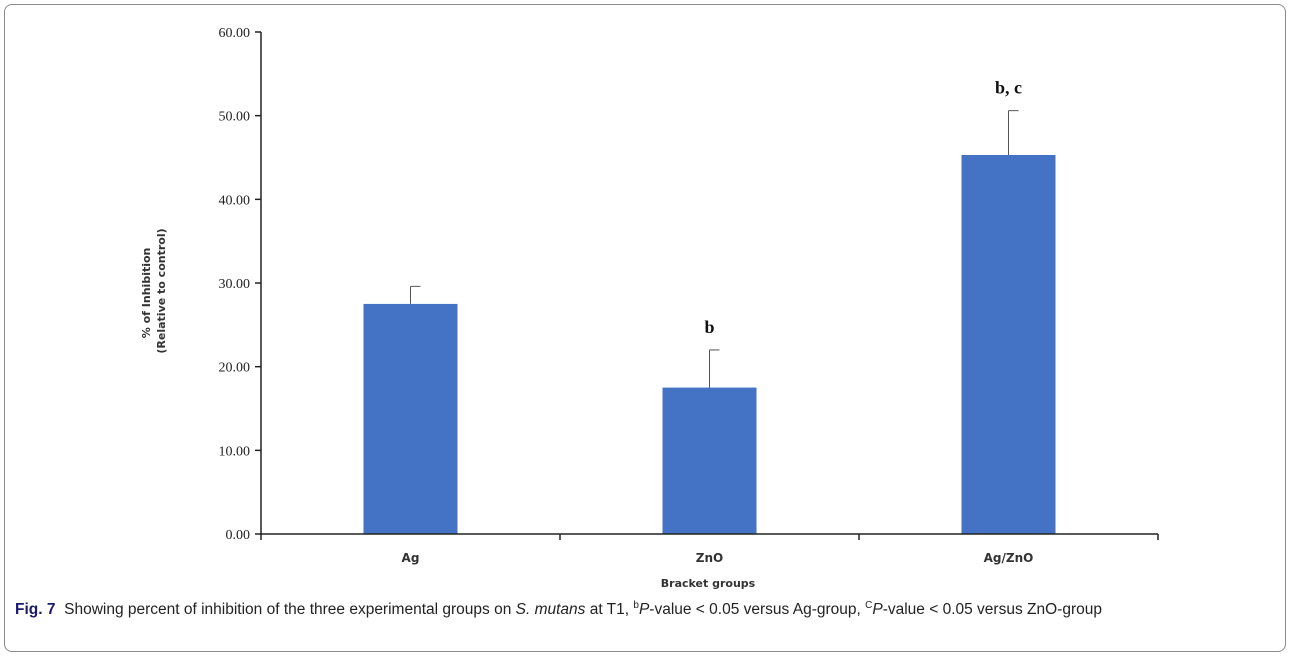  Describe the element at coordinates (1009, 558) in the screenshot. I see `x-category-label: Ag/ZnO` at that location.